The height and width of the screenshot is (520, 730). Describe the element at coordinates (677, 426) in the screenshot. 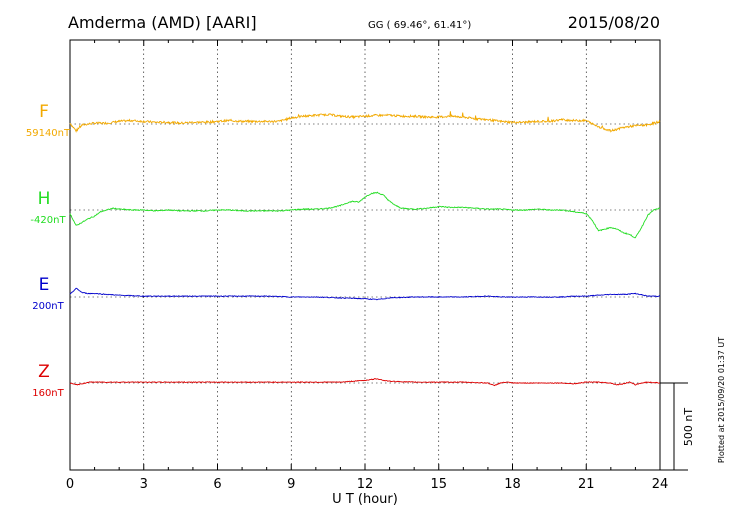

I see `scale-bar: 500 nT` at that location.